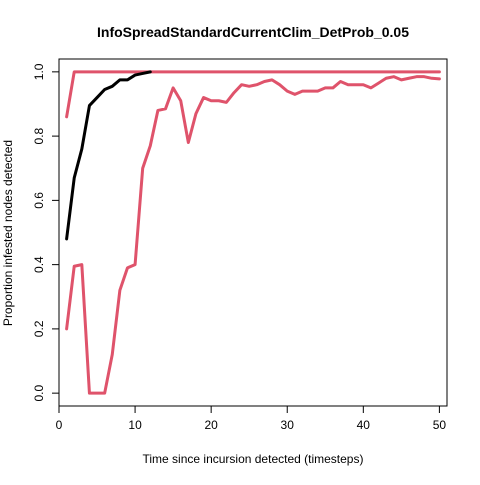 The width and height of the screenshot is (480, 485). What do you see at coordinates (135, 425) in the screenshot?
I see `x-tick-label: 10` at bounding box center [135, 425].